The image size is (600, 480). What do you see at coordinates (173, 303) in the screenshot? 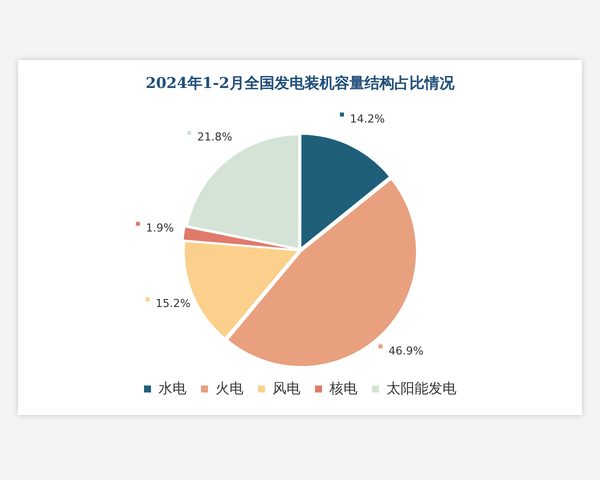
I see `data-label: 15.2%` at bounding box center [173, 303].